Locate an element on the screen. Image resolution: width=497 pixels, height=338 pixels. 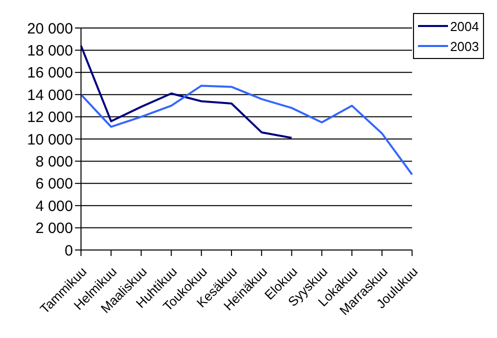
y-tick-label: 0 is located at coordinates (68, 251).